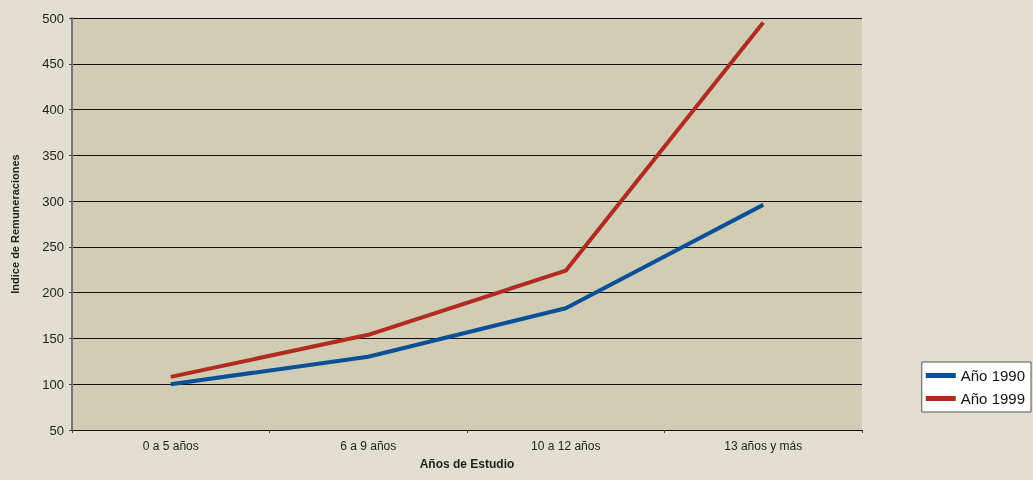  What do you see at coordinates (170, 446) in the screenshot?
I see `x-tick-label: 0 a 5 años` at bounding box center [170, 446].